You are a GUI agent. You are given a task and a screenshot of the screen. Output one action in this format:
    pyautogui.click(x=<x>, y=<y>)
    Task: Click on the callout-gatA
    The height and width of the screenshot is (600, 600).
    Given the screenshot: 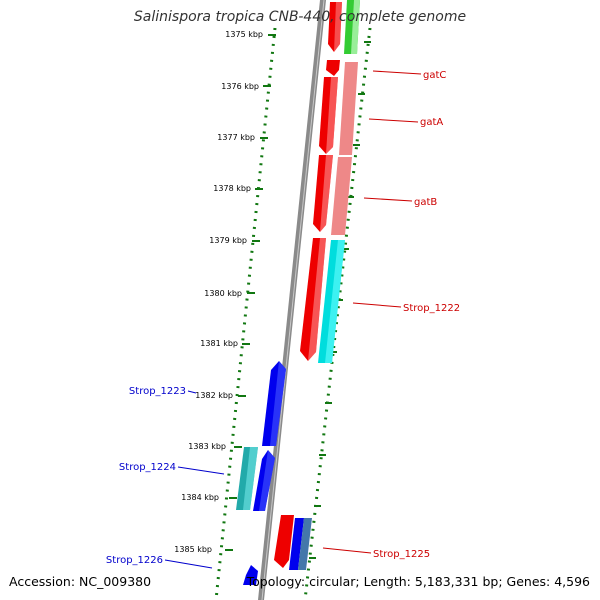 What is the action you would take?
    pyautogui.click(x=393, y=120)
    